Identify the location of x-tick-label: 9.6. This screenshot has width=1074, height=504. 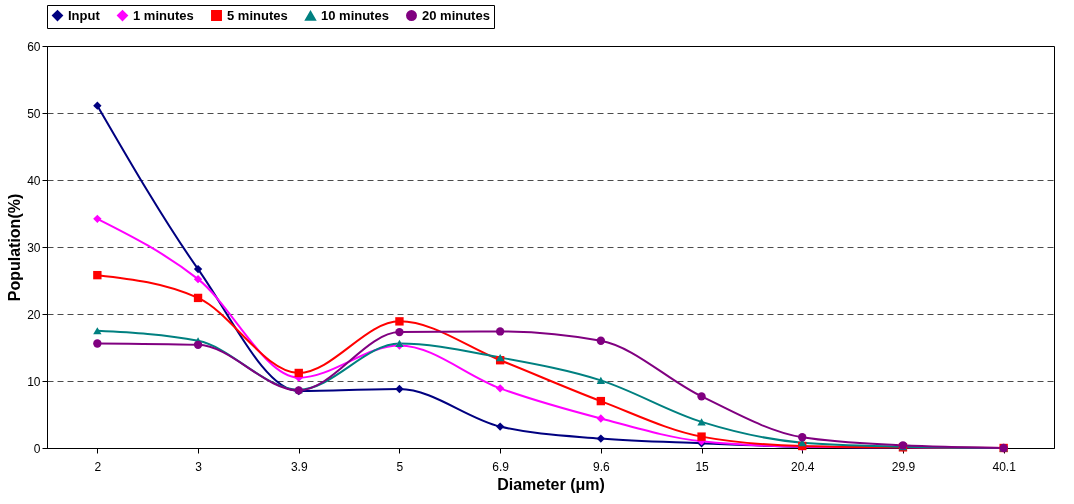
(602, 466).